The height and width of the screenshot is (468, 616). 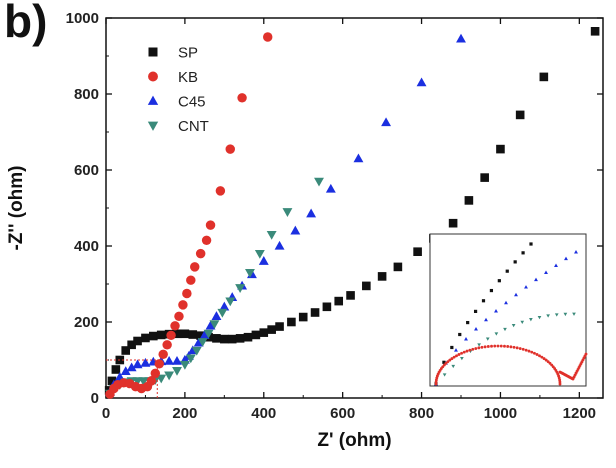 What do you see at coordinates (508, 310) in the screenshot?
I see `inset-plot` at bounding box center [508, 310].